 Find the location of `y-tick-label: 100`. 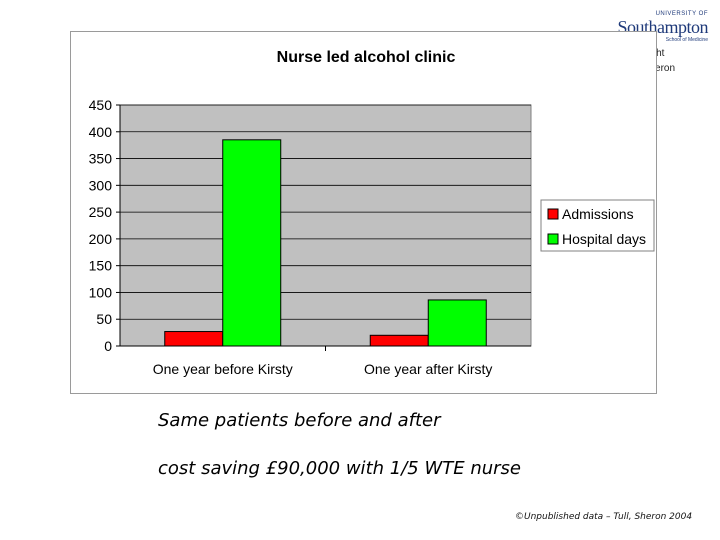

y-tick-label: 100 is located at coordinates (101, 292).